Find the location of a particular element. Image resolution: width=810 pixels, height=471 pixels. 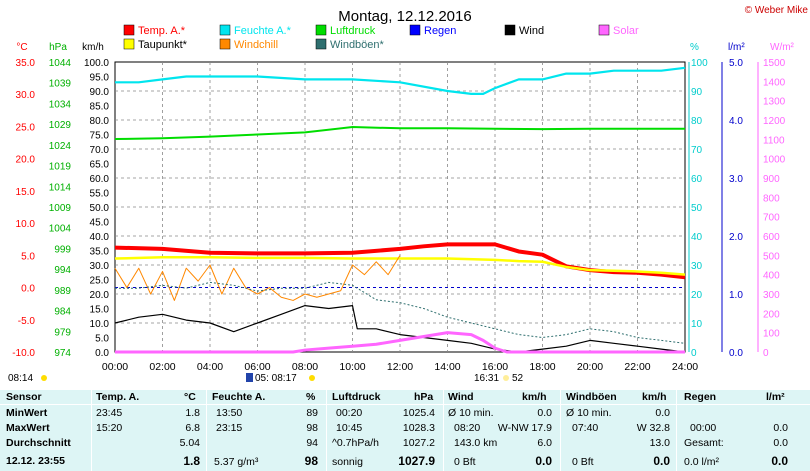

tick-label-kmh: 90.0 is located at coordinates (100, 92).